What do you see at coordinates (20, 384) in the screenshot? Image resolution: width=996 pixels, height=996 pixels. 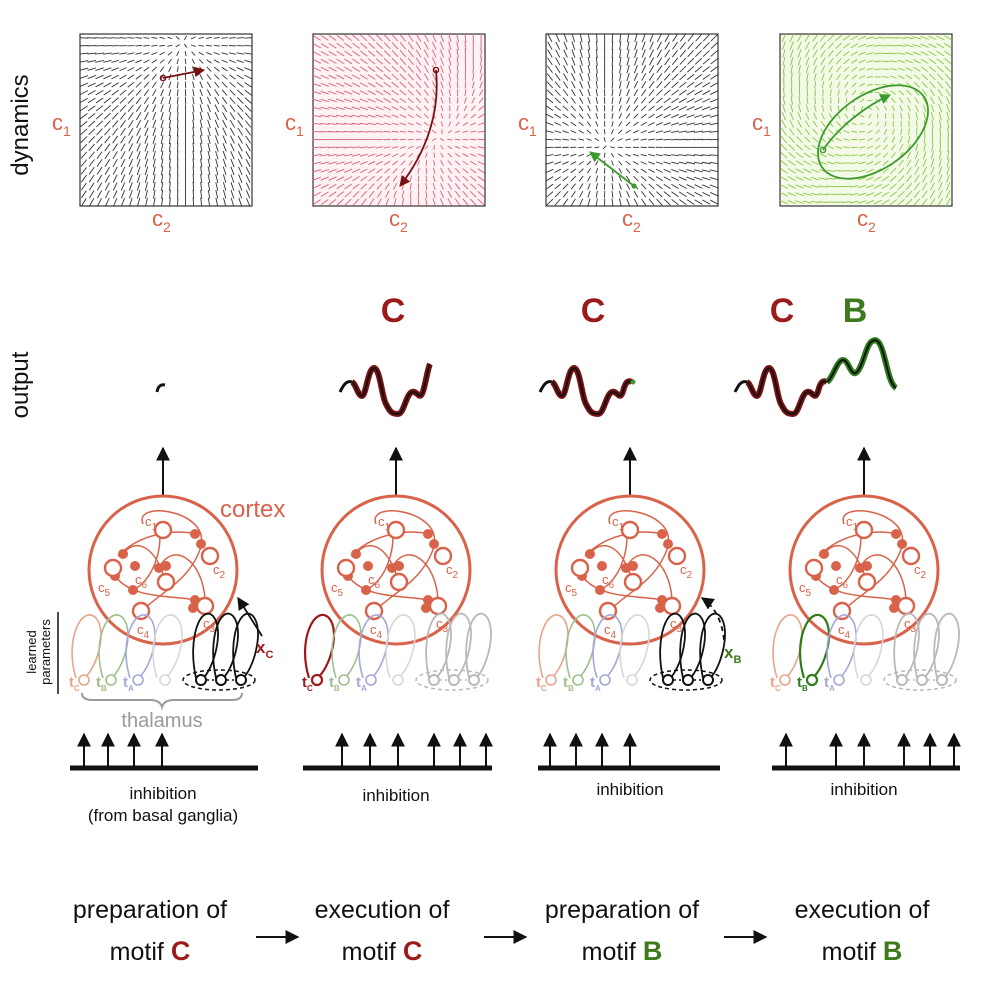 I see `output-row-label: output` at bounding box center [20, 384].